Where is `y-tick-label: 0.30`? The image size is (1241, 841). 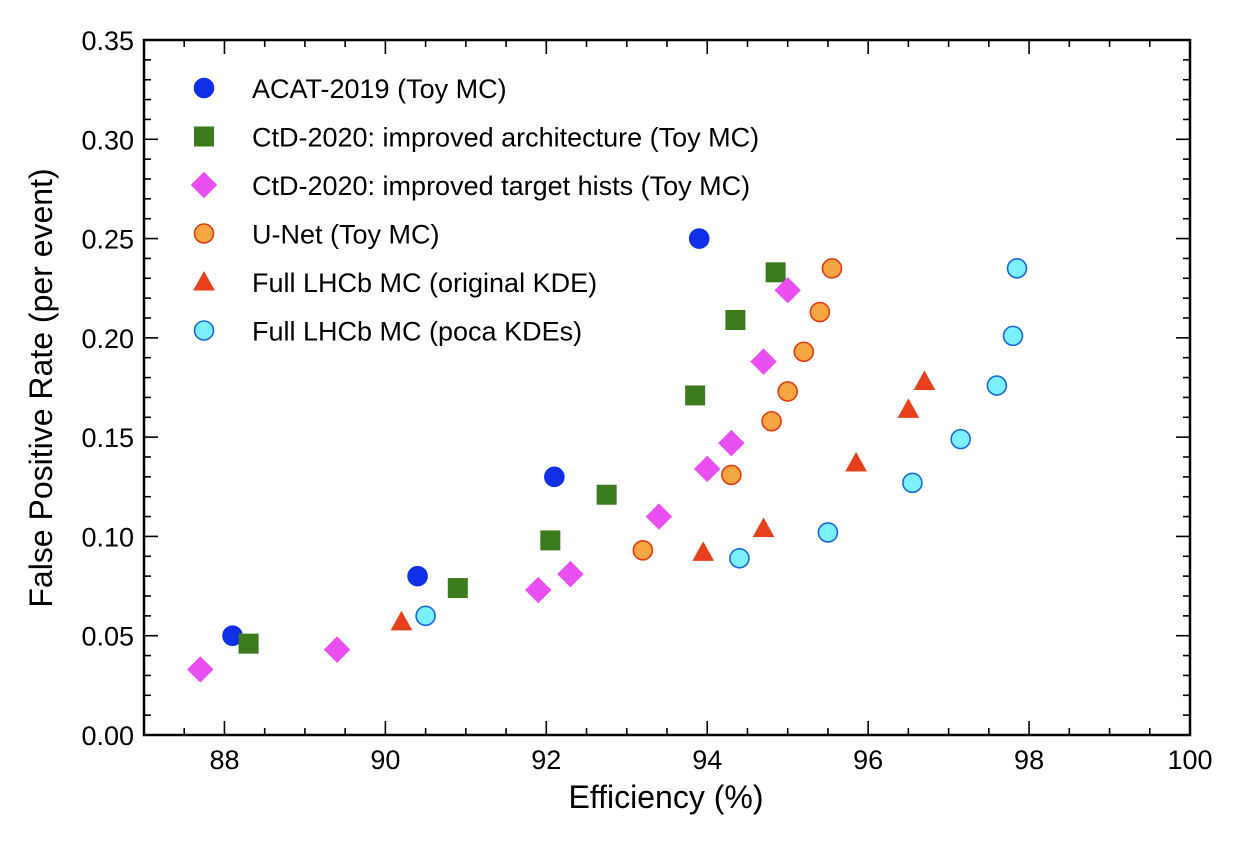
y-tick-label: 0.30 is located at coordinates (107, 140).